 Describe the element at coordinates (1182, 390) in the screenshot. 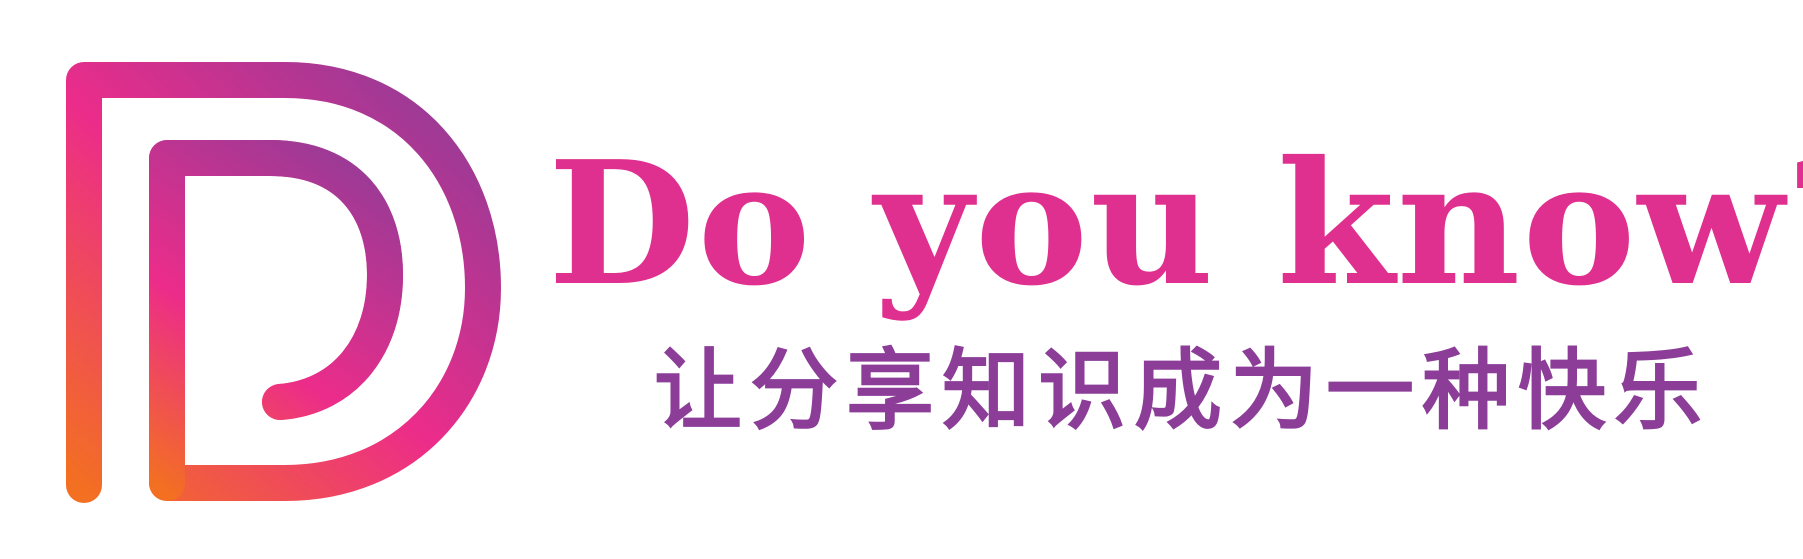

I see `brand-slogan: 让分享知识成为一种快乐` at that location.